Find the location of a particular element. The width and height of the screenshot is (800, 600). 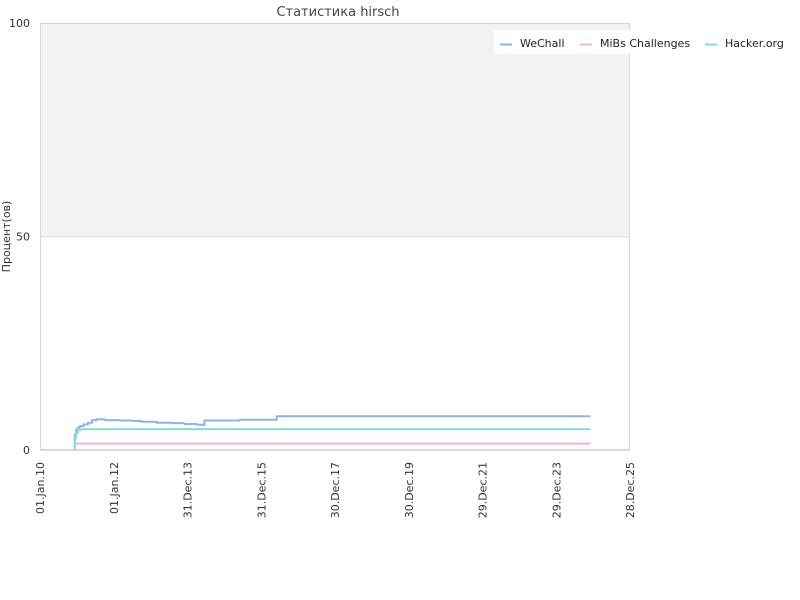

x-tick-label: 28.Dec.25 is located at coordinates (630, 490).